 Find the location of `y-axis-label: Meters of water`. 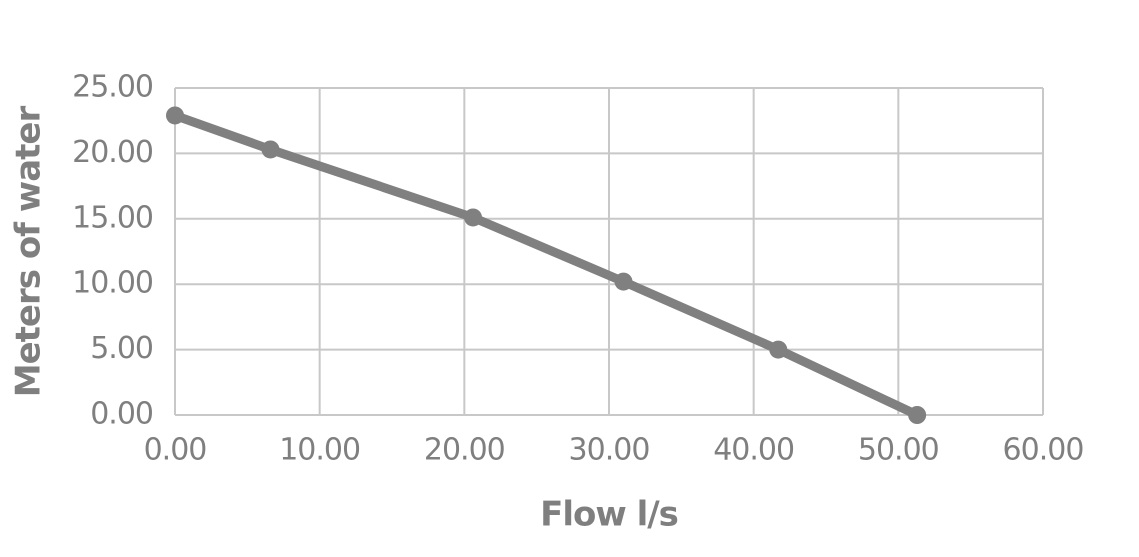

y-axis-label: Meters of water is located at coordinates (29, 252).